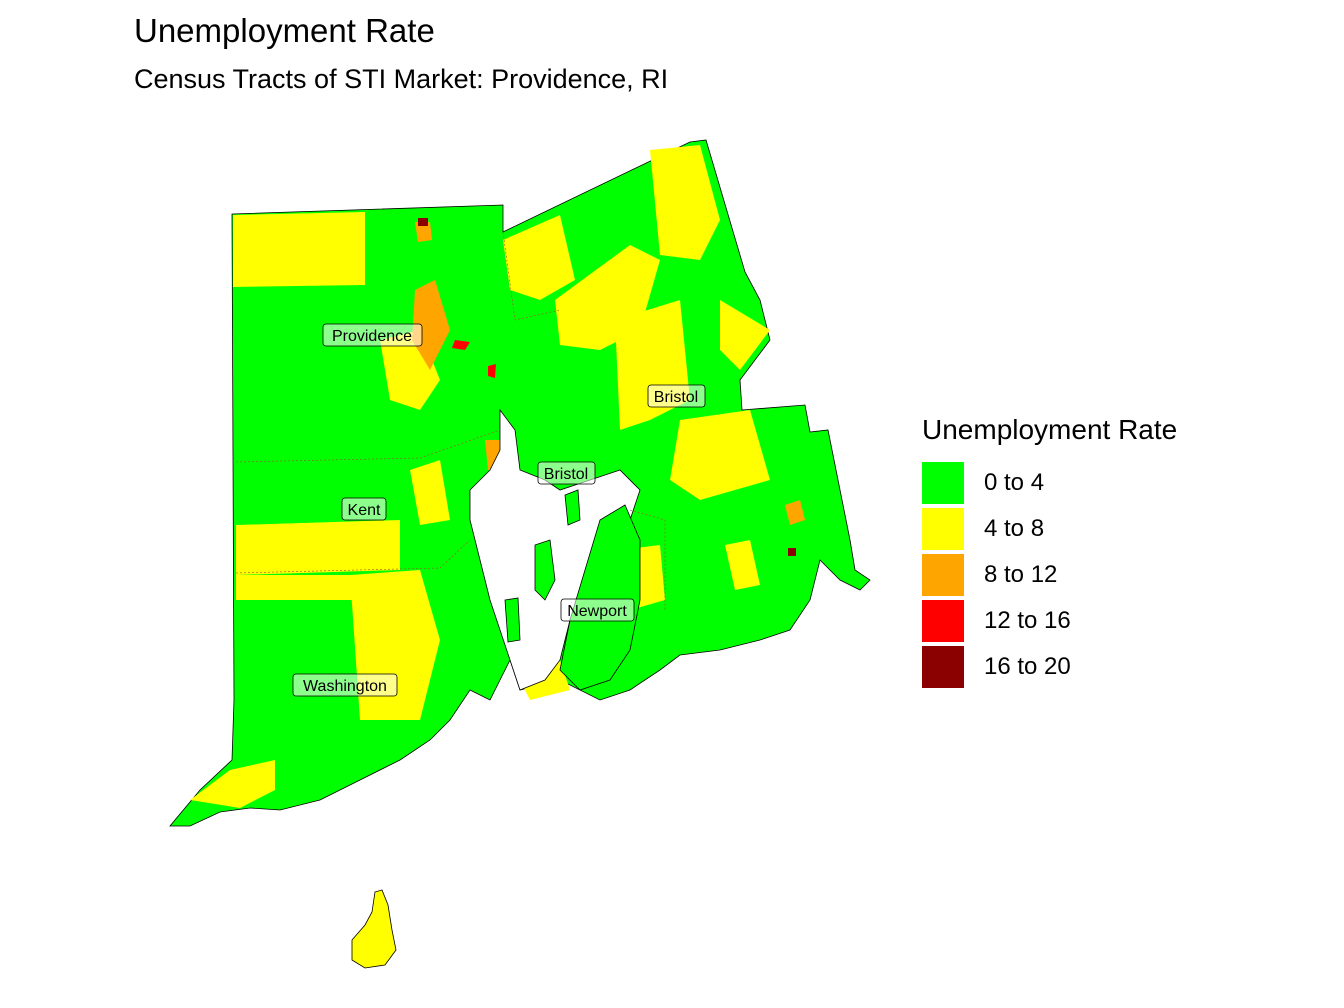 Image resolution: width=1344 pixels, height=1008 pixels. I want to click on county-label-bristol-north: Bristol, so click(676, 396).